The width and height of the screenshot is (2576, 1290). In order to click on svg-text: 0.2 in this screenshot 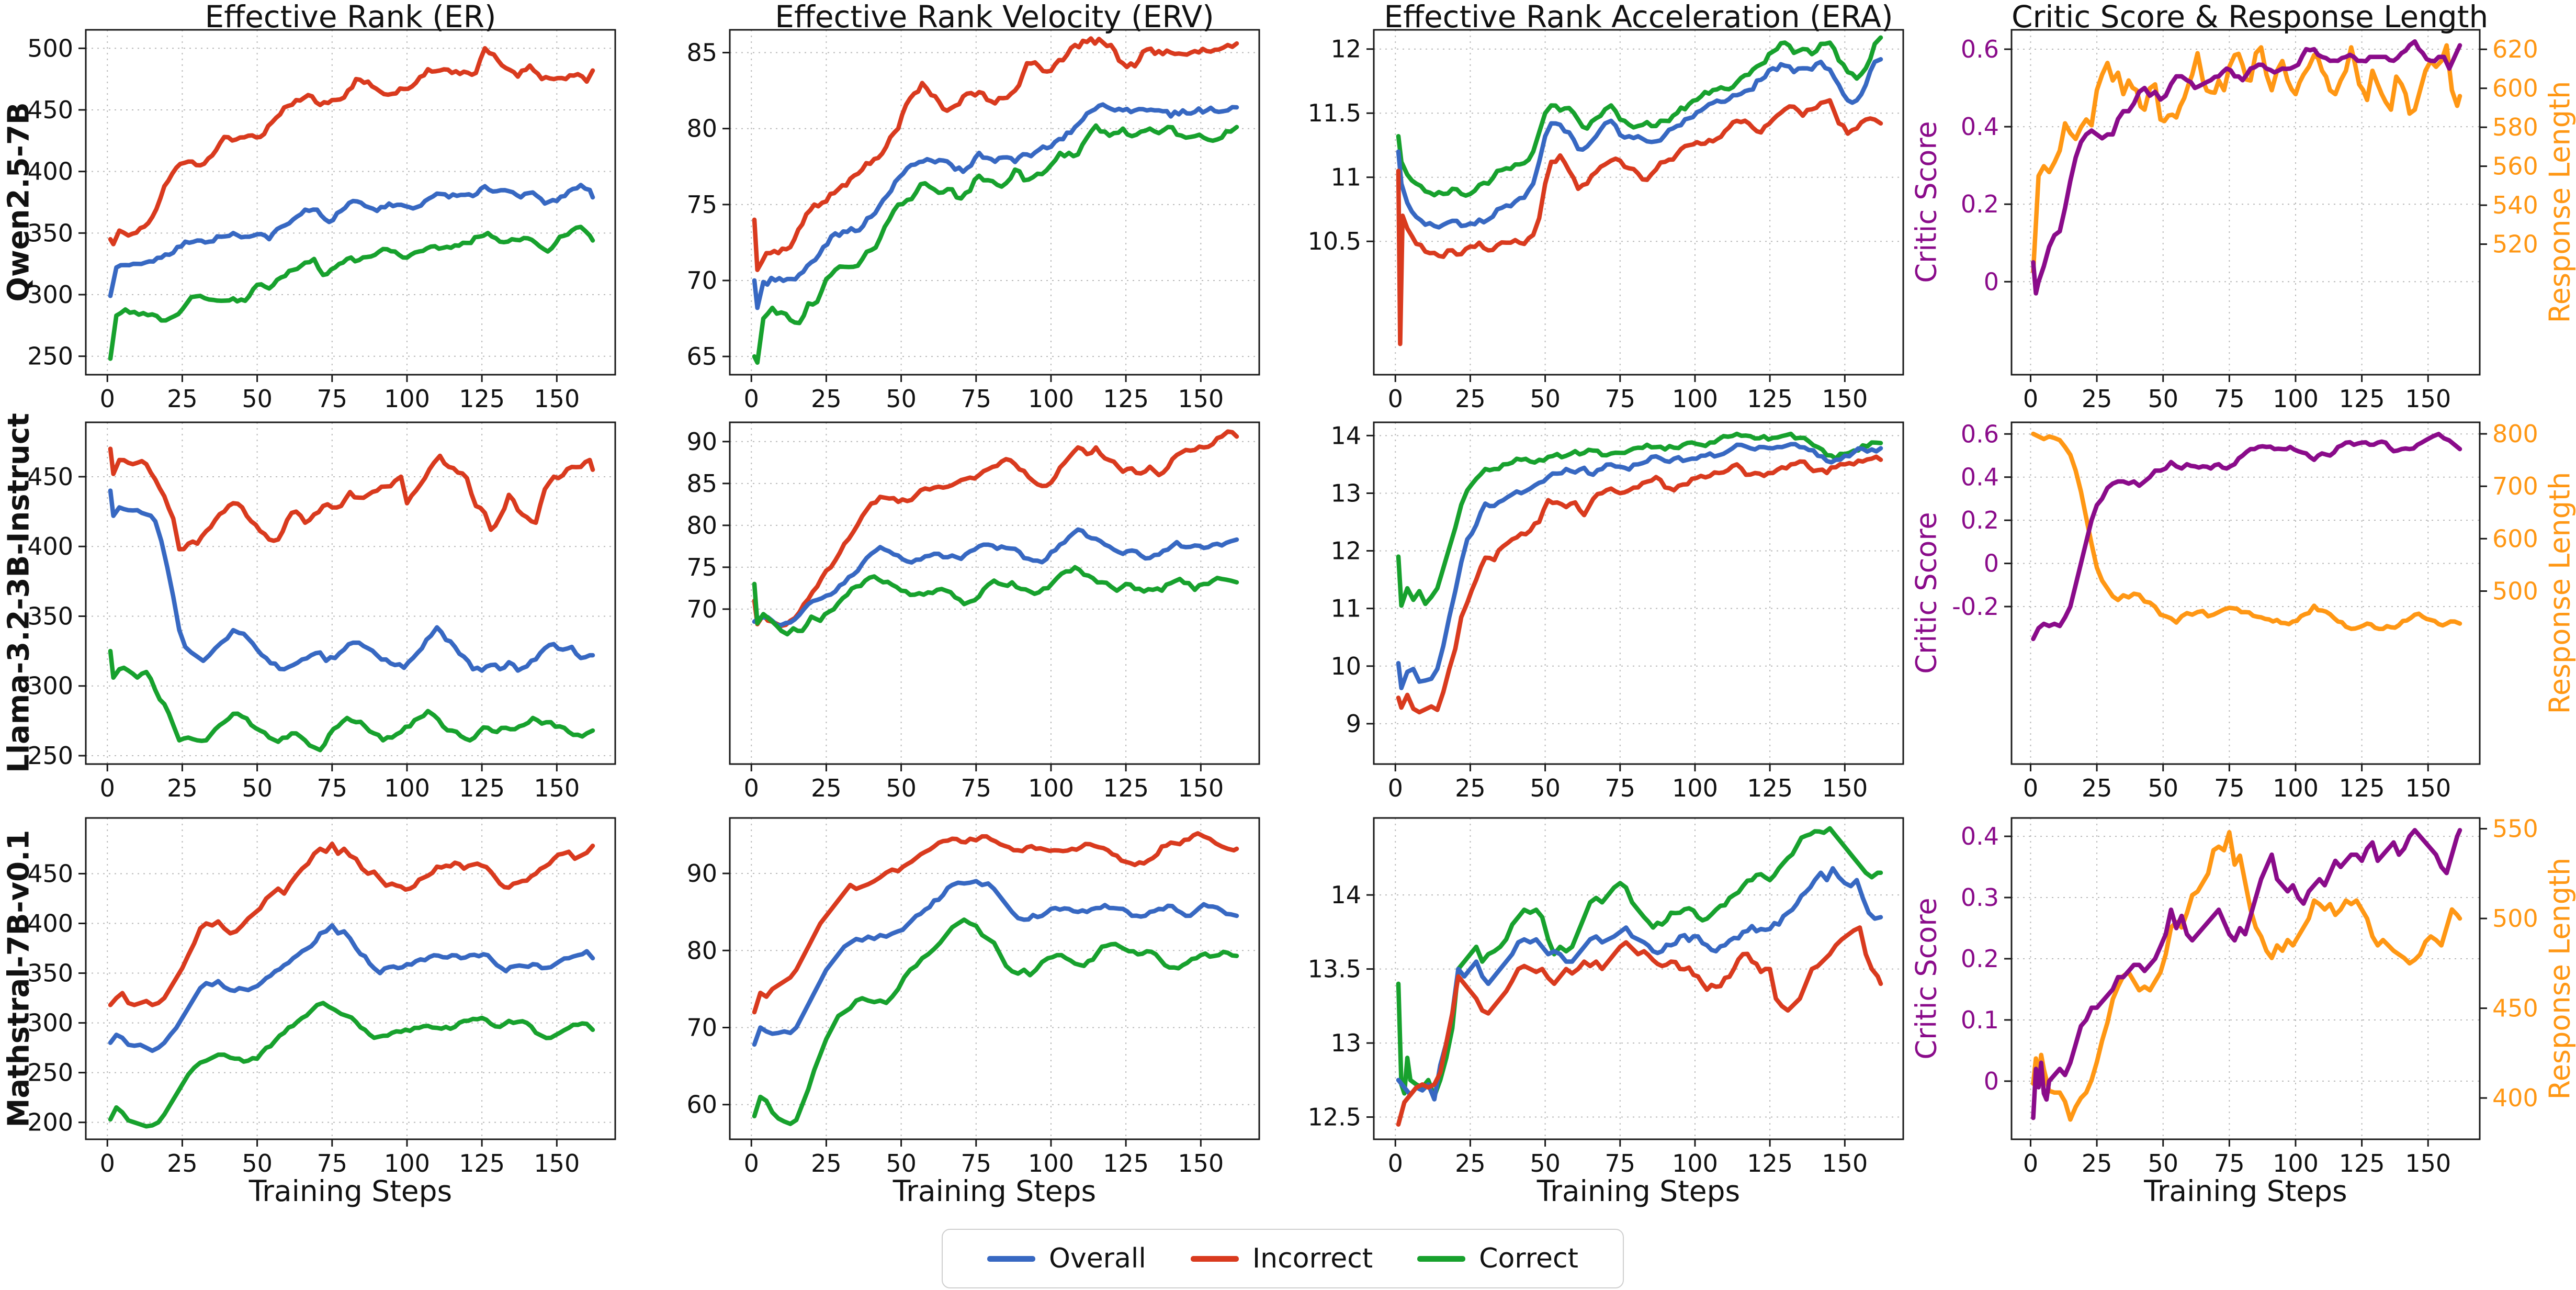, I will do `click(1980, 959)`.